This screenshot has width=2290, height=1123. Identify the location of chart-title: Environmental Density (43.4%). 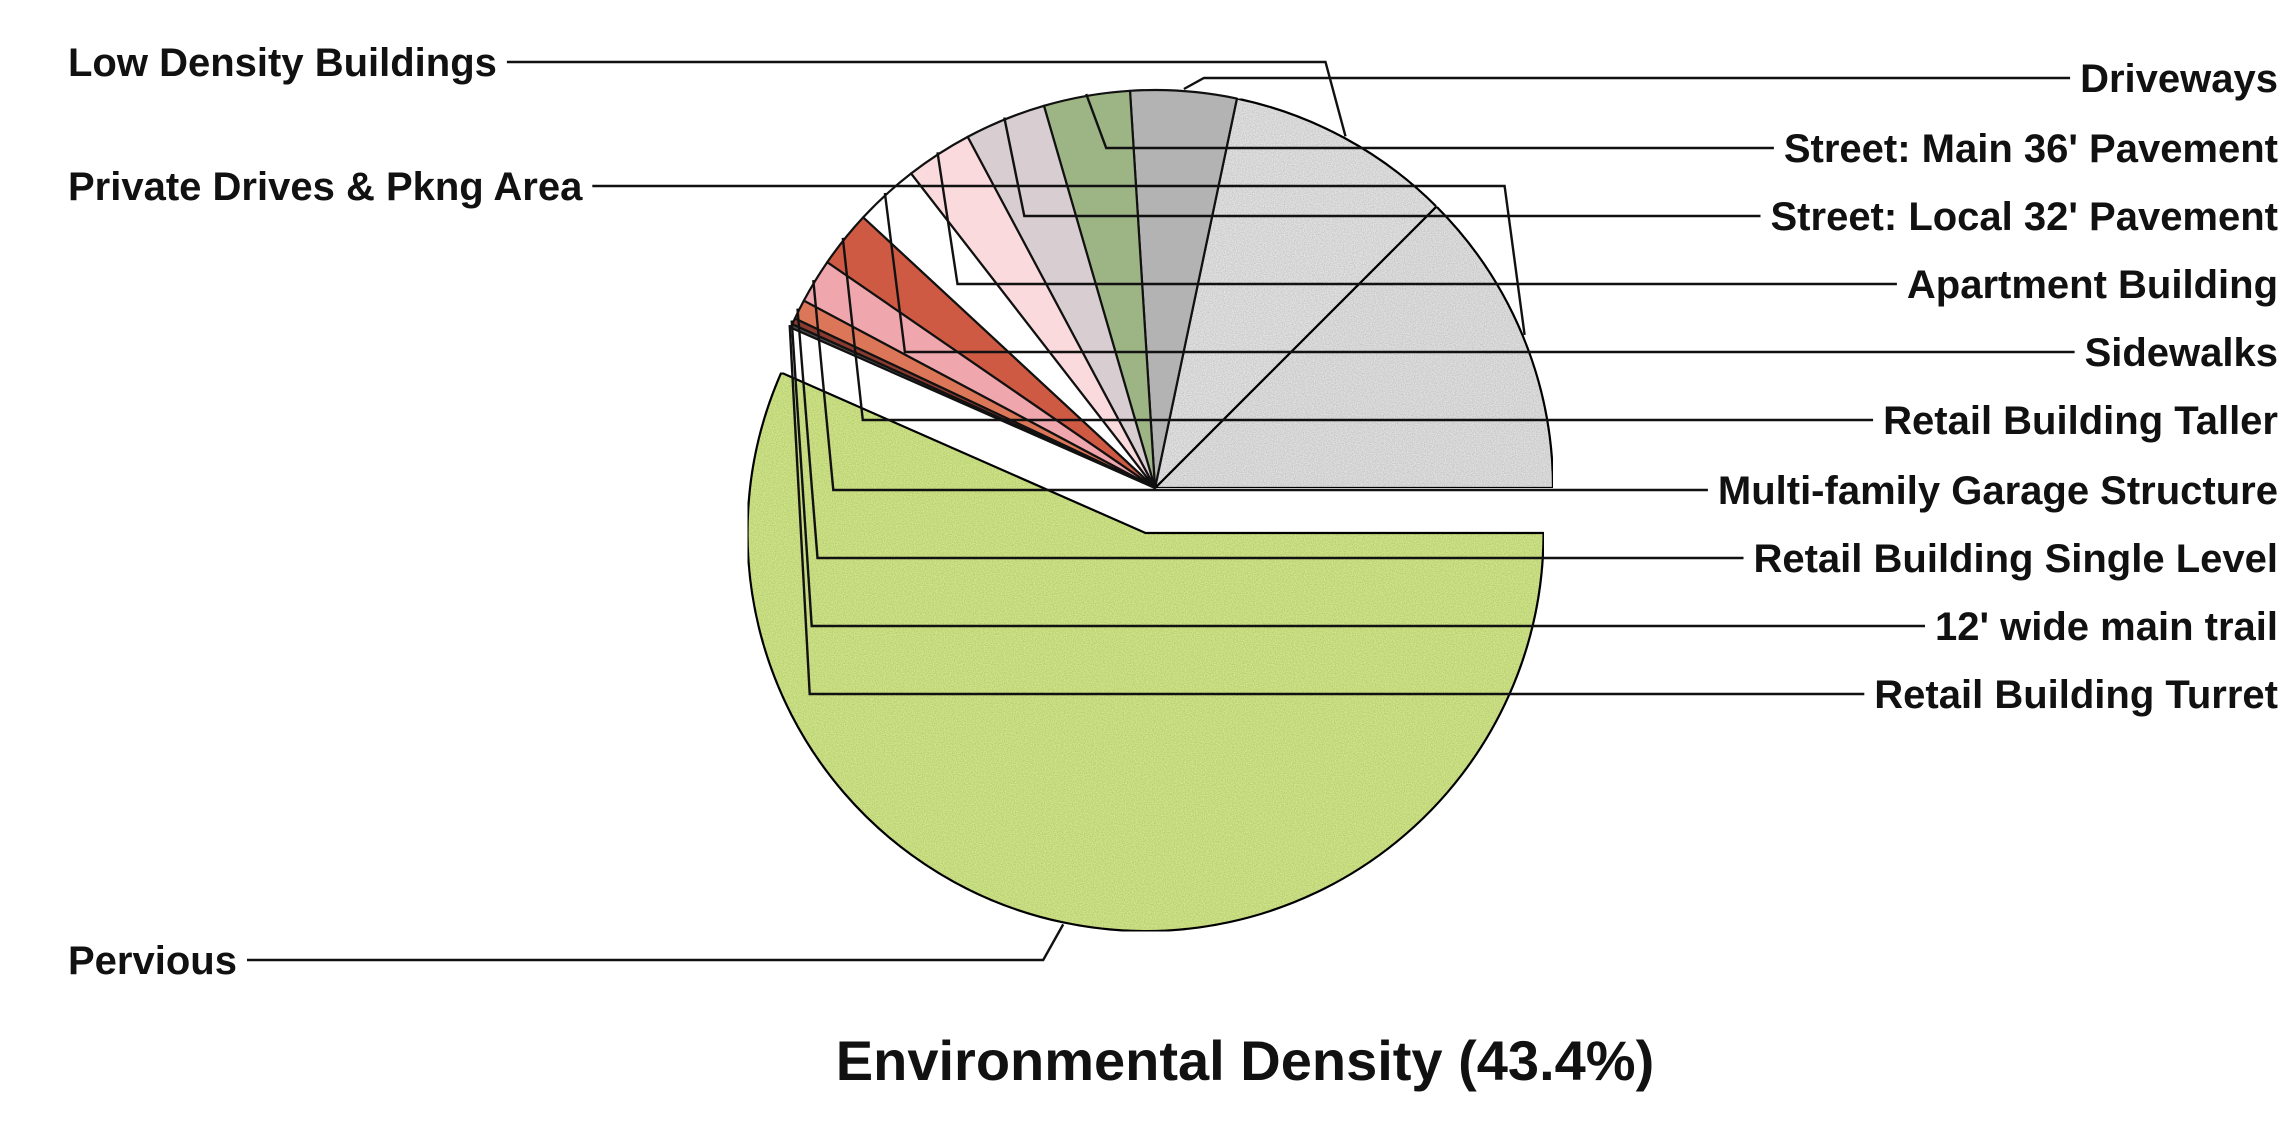
(1245, 1060).